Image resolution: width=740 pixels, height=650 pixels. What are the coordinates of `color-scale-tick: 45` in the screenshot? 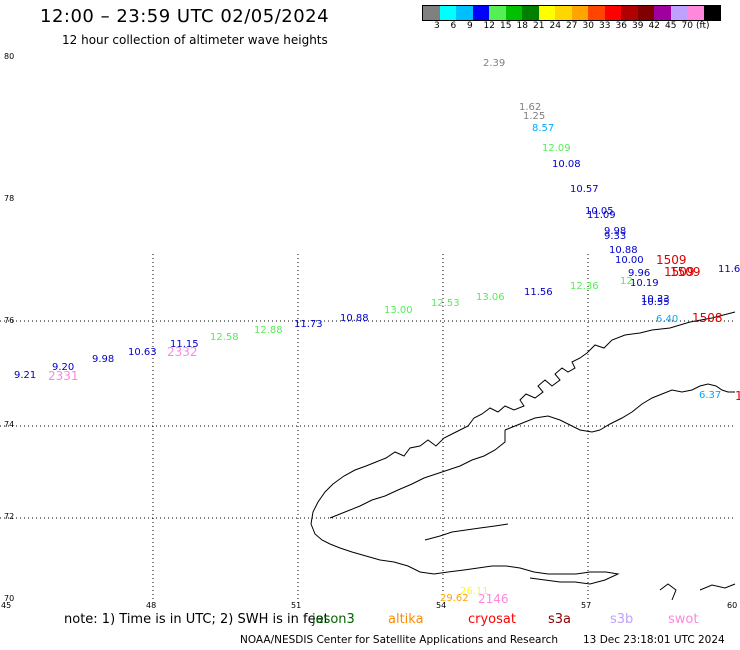 It's located at (671, 26).